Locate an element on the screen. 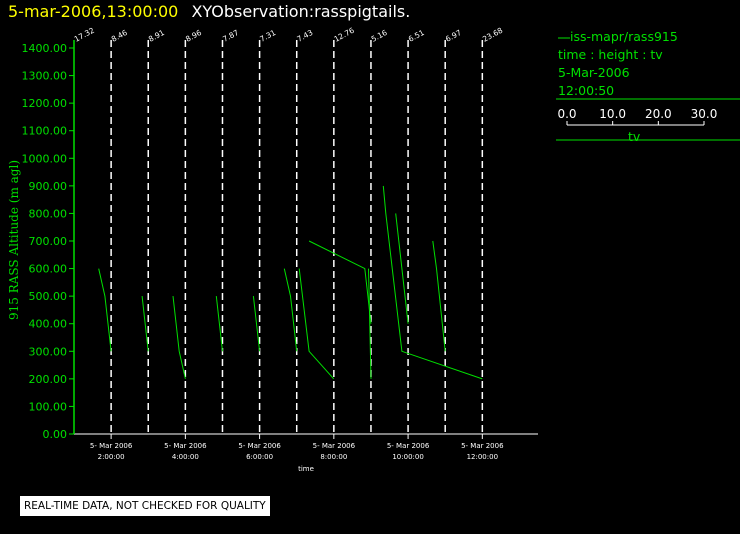  x-tick-time: 10:00:00 is located at coordinates (407, 457).